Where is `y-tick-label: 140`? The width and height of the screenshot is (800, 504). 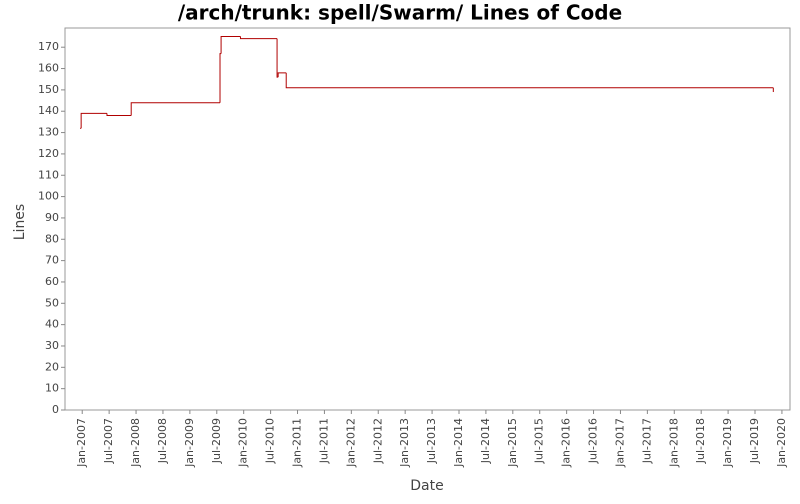
y-tick-label: 140 is located at coordinates (48, 110).